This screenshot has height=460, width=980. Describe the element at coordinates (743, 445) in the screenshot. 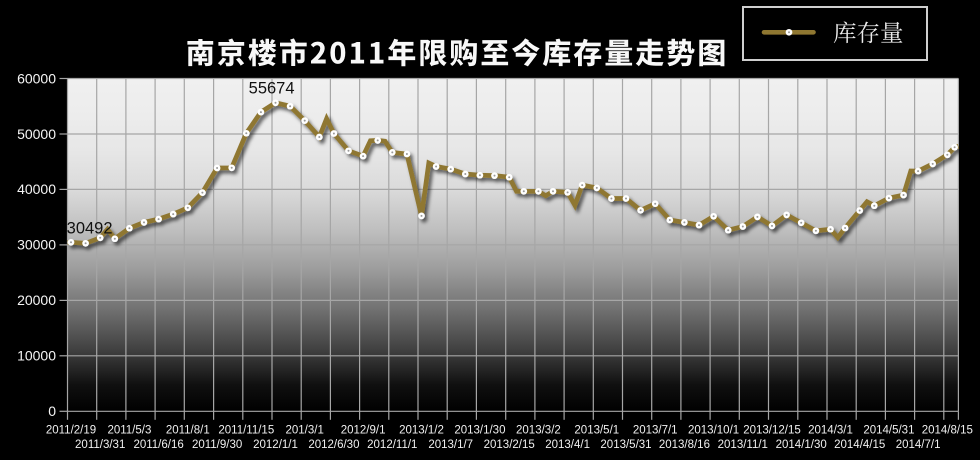

I see `svg-text: 2013/11/1` at that location.